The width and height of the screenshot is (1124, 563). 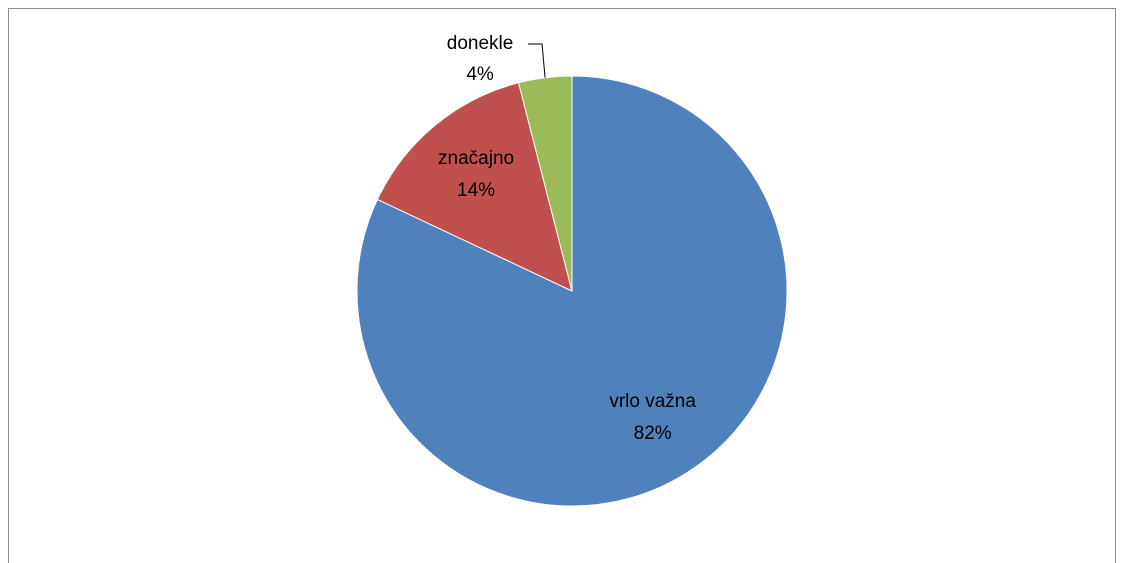 I want to click on leader-line, so click(x=537, y=60).